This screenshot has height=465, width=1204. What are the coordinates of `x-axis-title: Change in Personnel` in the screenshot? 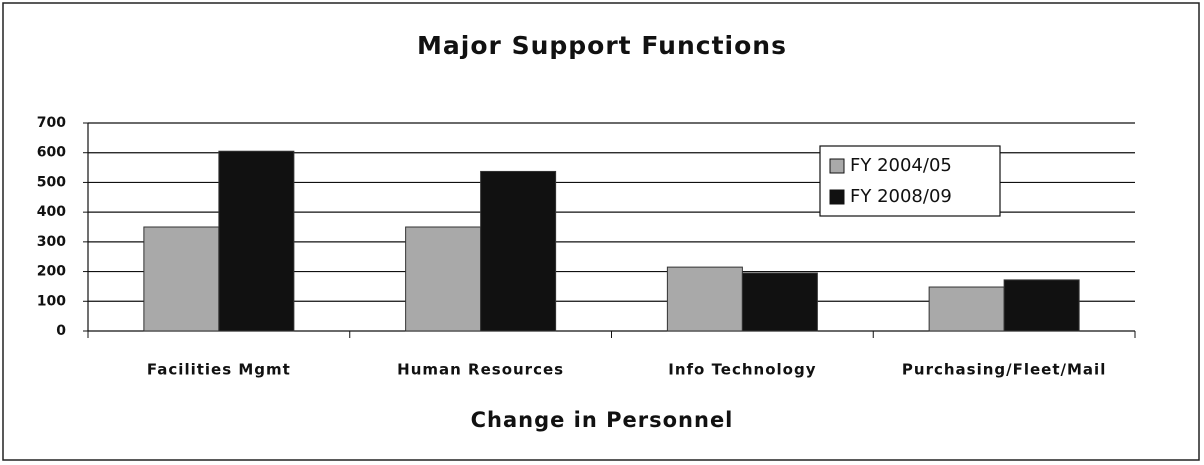 It's located at (602, 420).